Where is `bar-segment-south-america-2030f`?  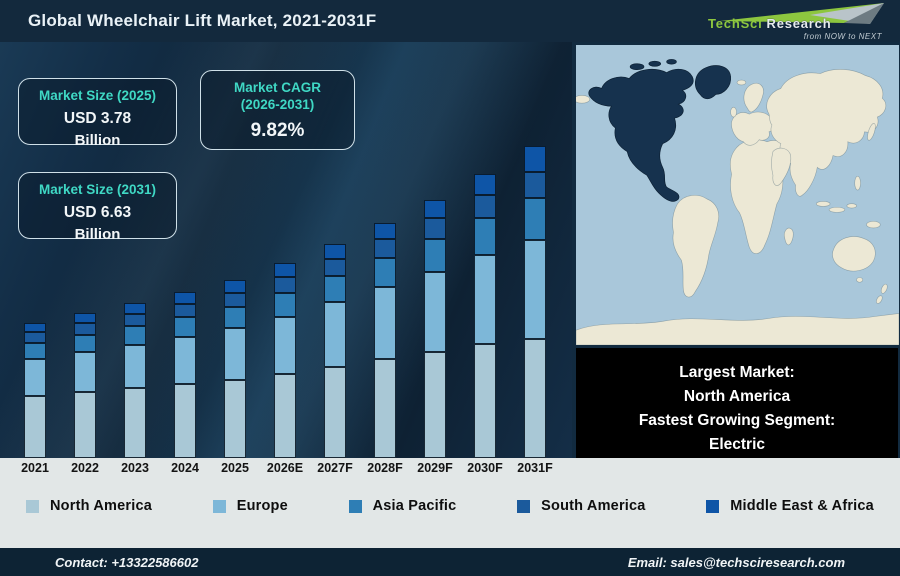 bar-segment-south-america-2030f is located at coordinates (485, 206).